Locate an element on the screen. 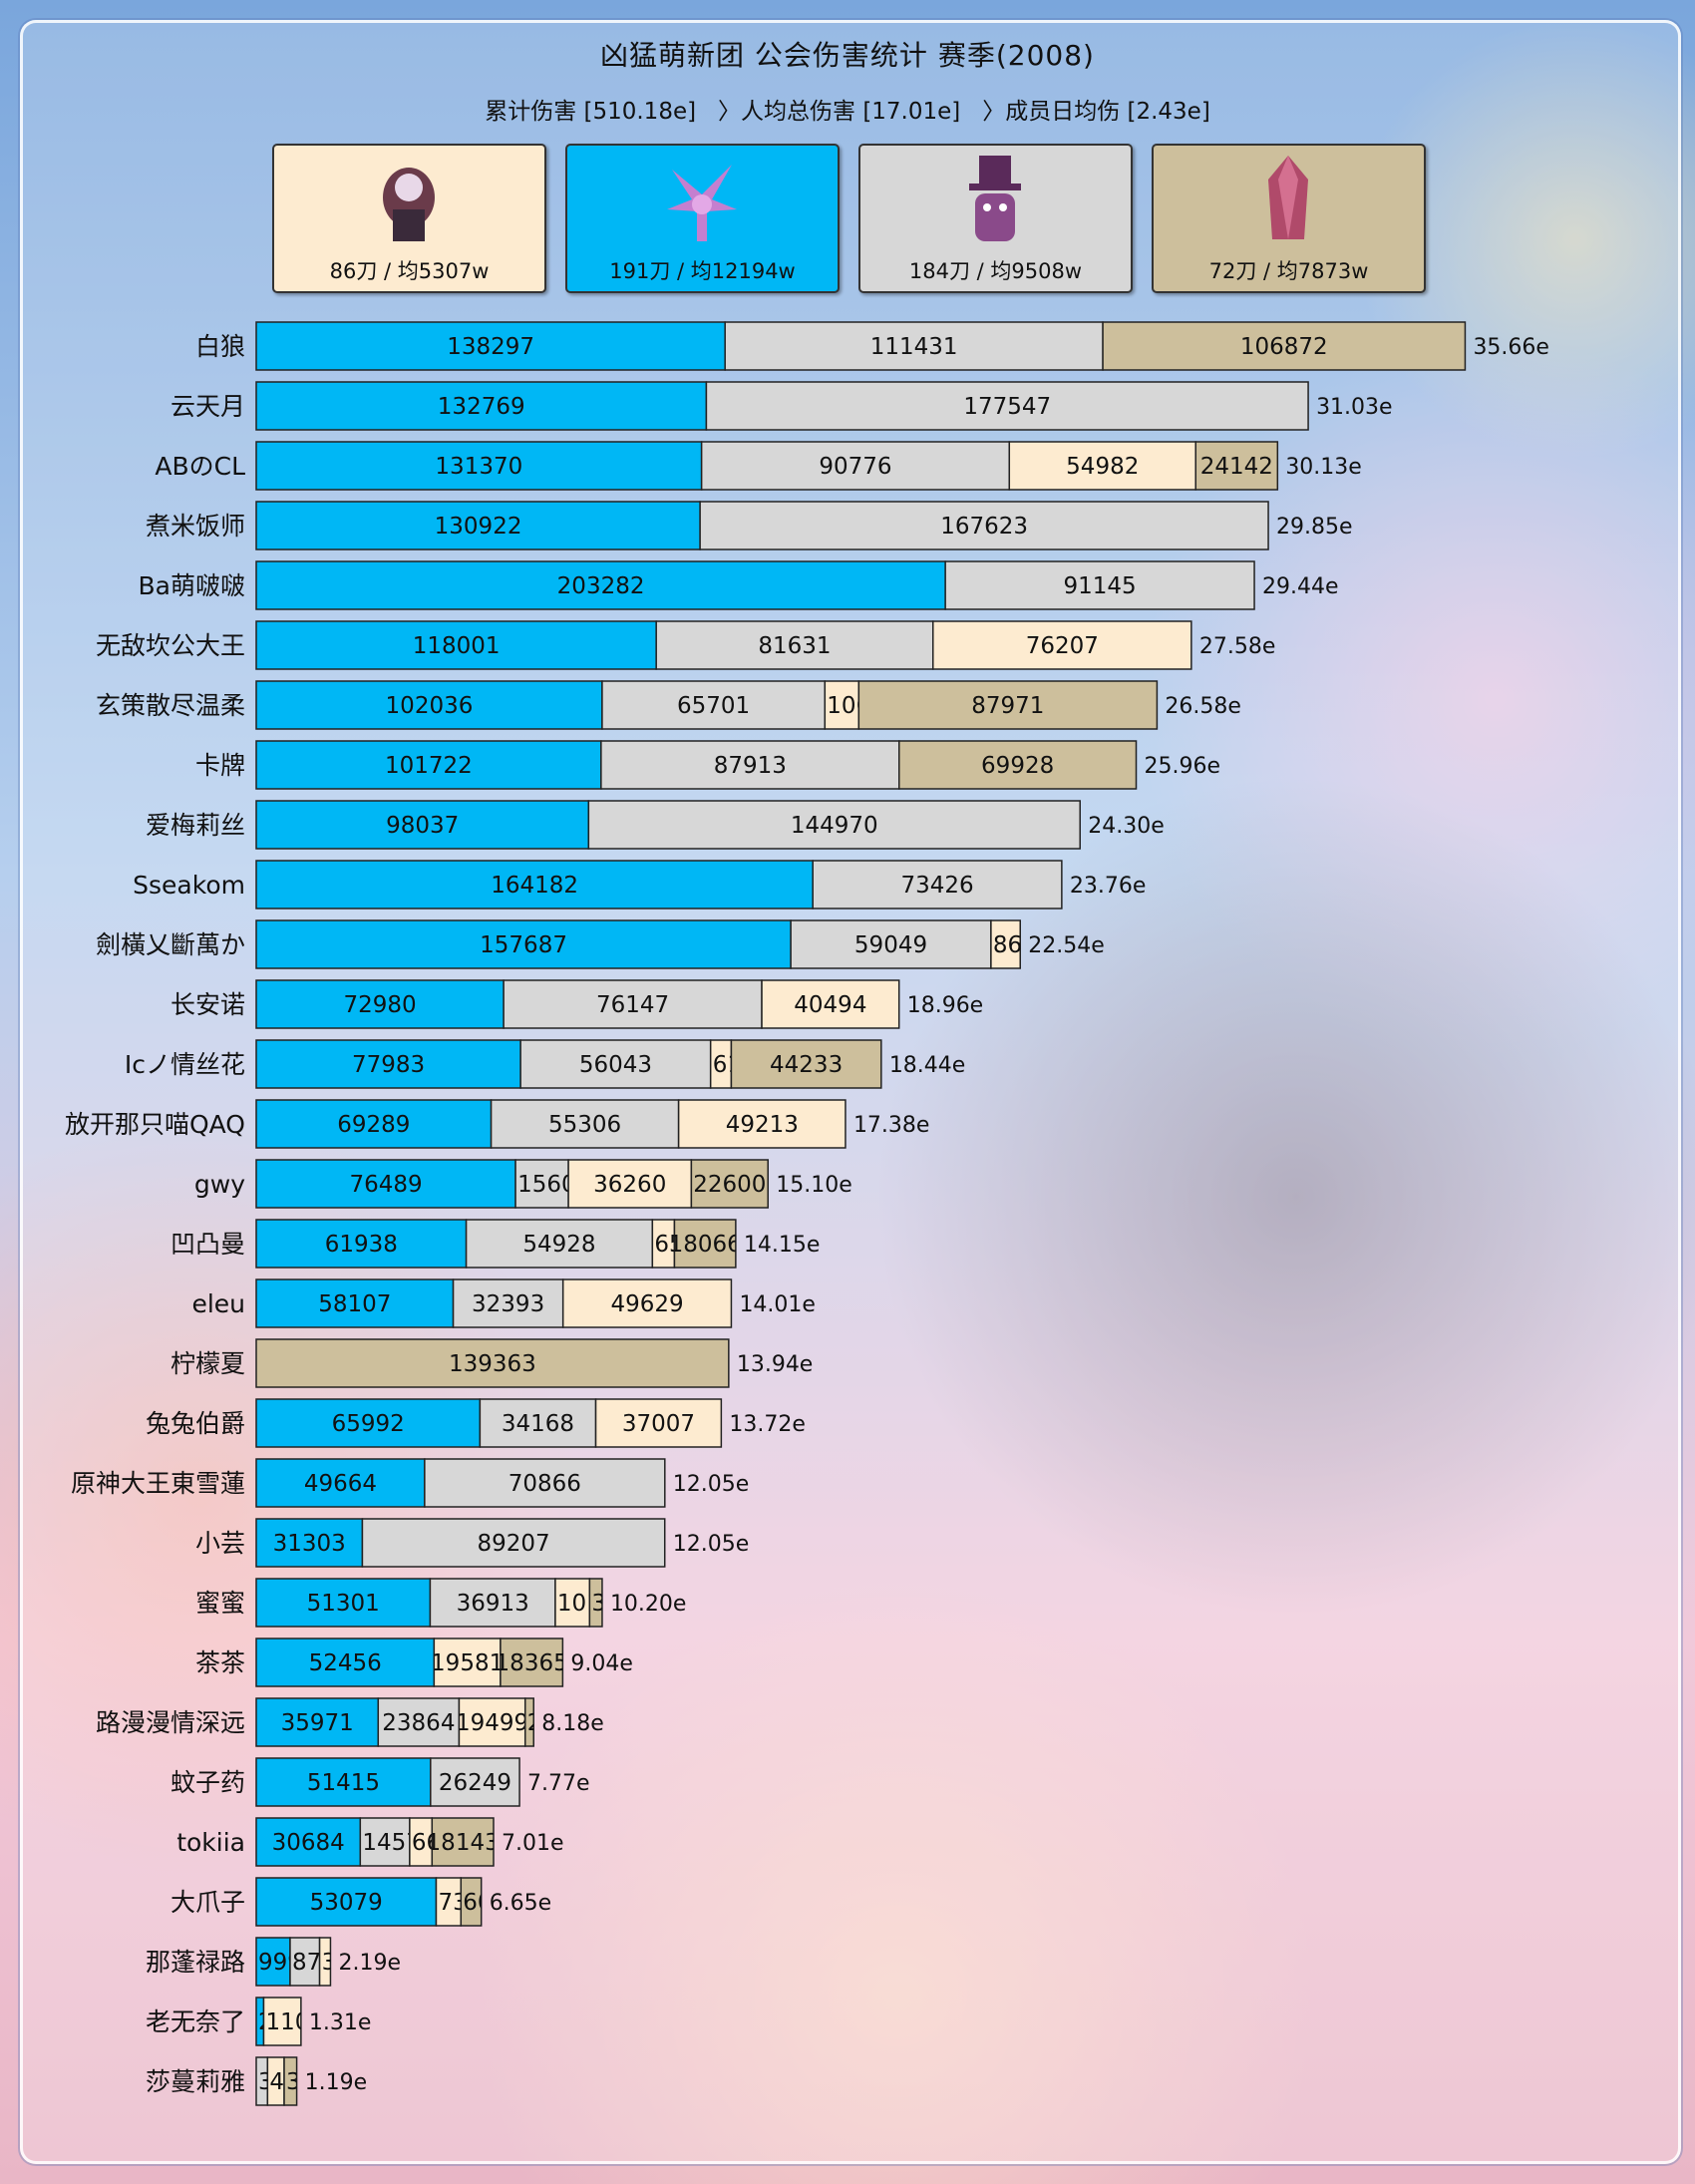 This screenshot has width=1695, height=2184. member-name: 小芸 is located at coordinates (220, 1543).